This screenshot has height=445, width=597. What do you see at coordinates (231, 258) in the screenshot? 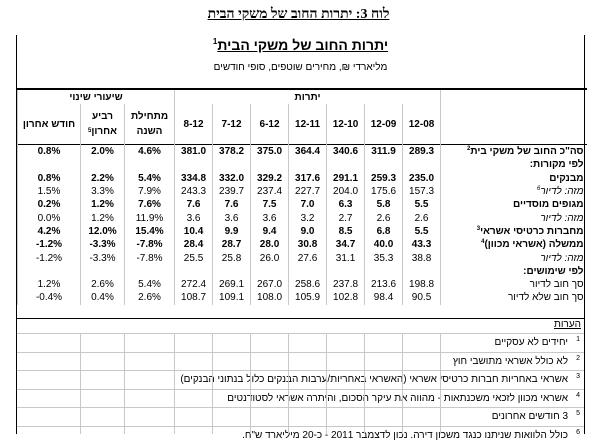
I see `balance-value: 25.8` at bounding box center [231, 258].